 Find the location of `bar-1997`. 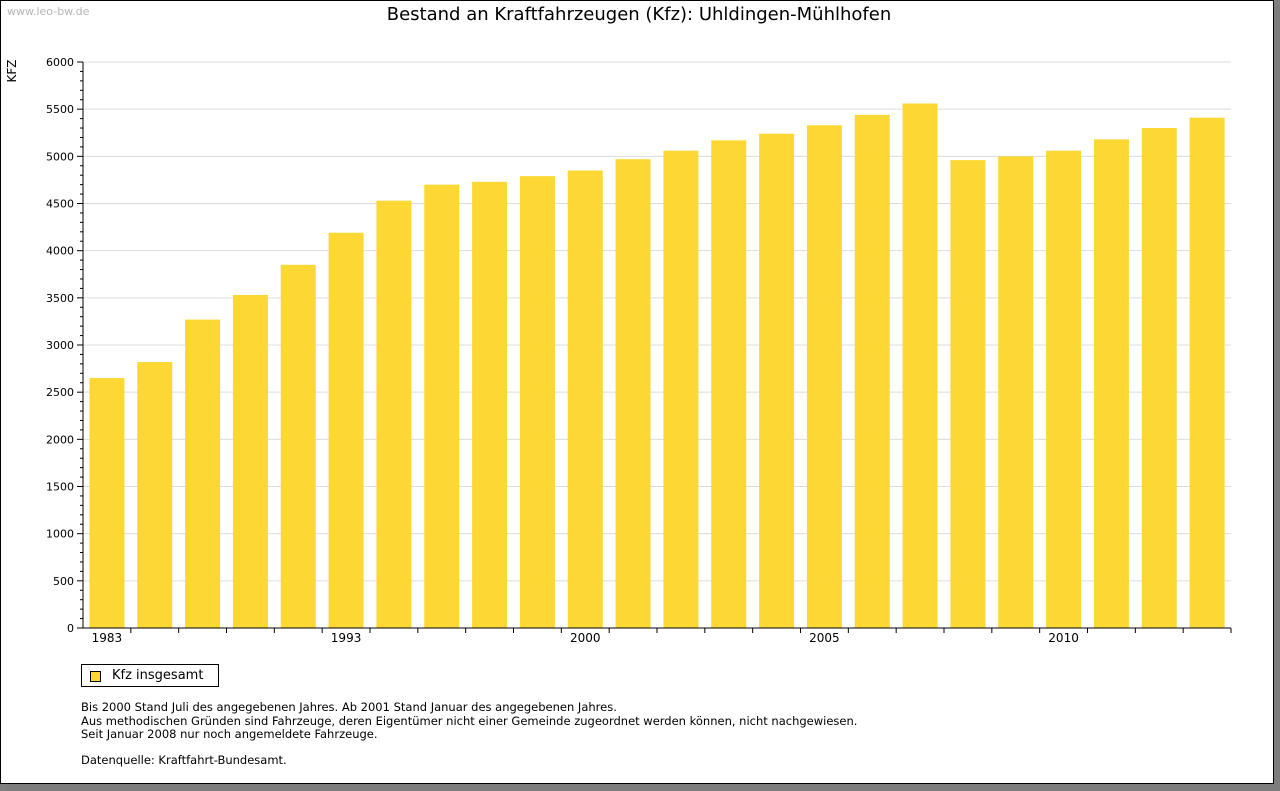

bar-1997 is located at coordinates (490, 404).